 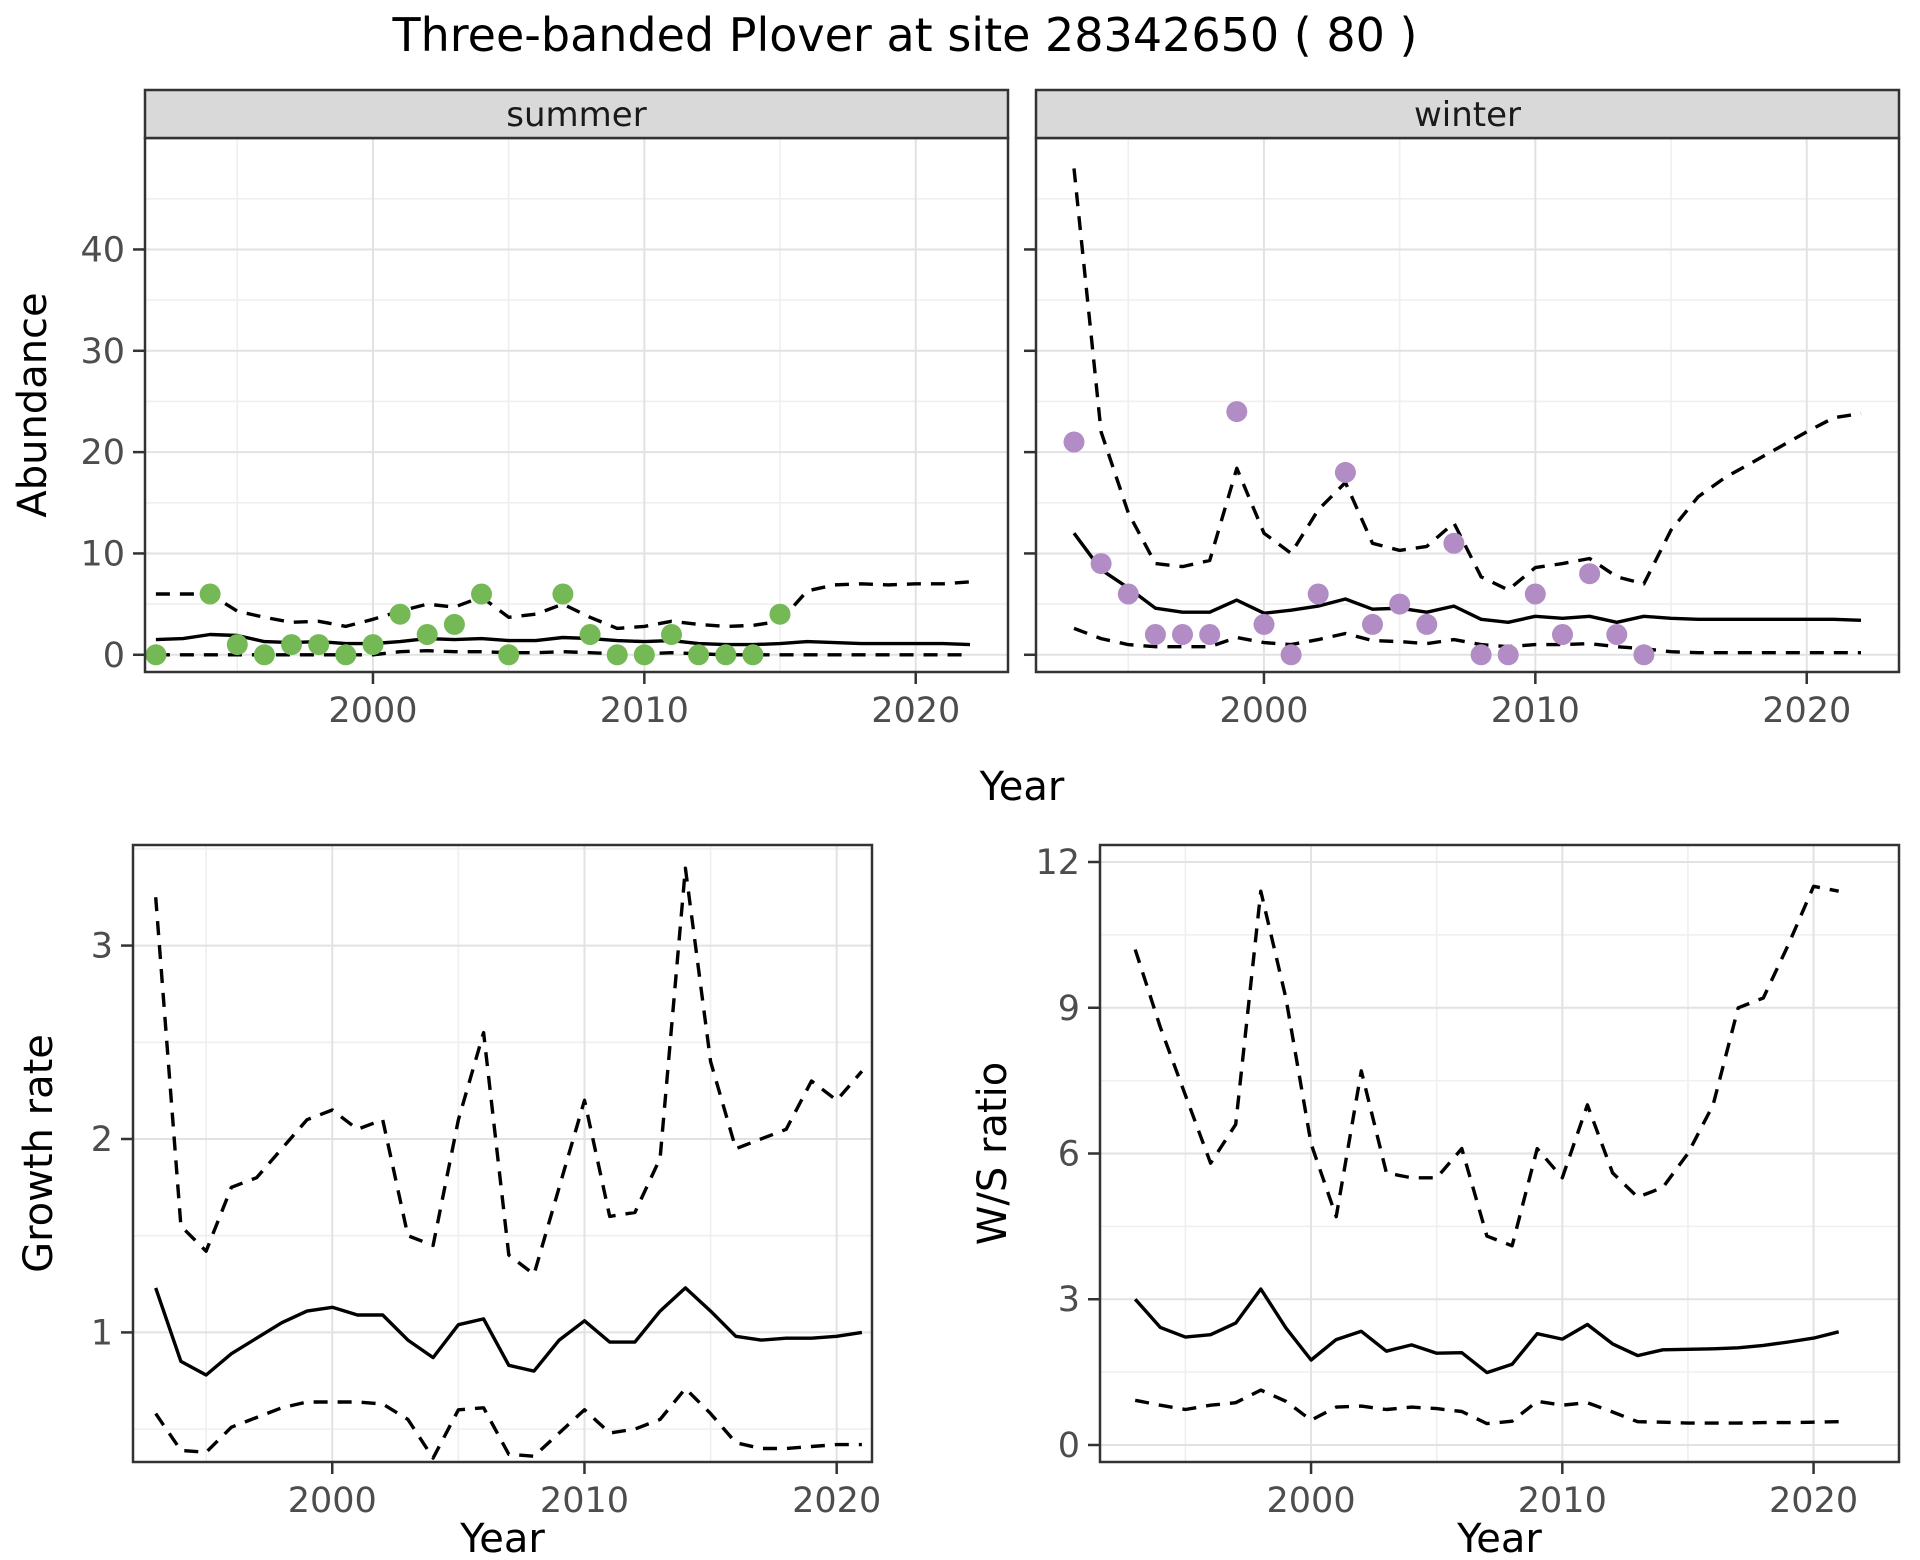 I want to click on x-axis-title-year-growth: Year, so click(x=502, y=1538).